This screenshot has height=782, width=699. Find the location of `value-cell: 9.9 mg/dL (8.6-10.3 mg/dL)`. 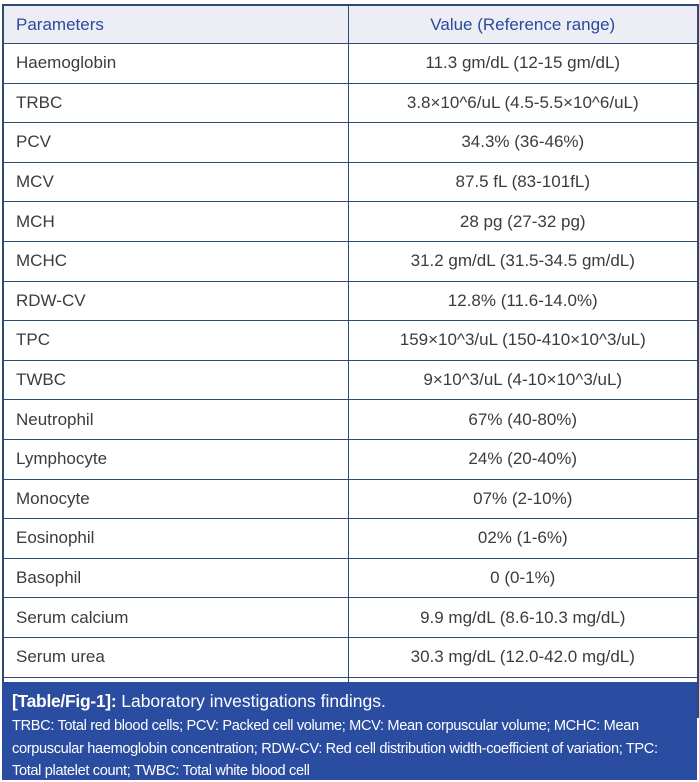

value-cell: 9.9 mg/dL (8.6-10.3 mg/dL) is located at coordinates (523, 617).